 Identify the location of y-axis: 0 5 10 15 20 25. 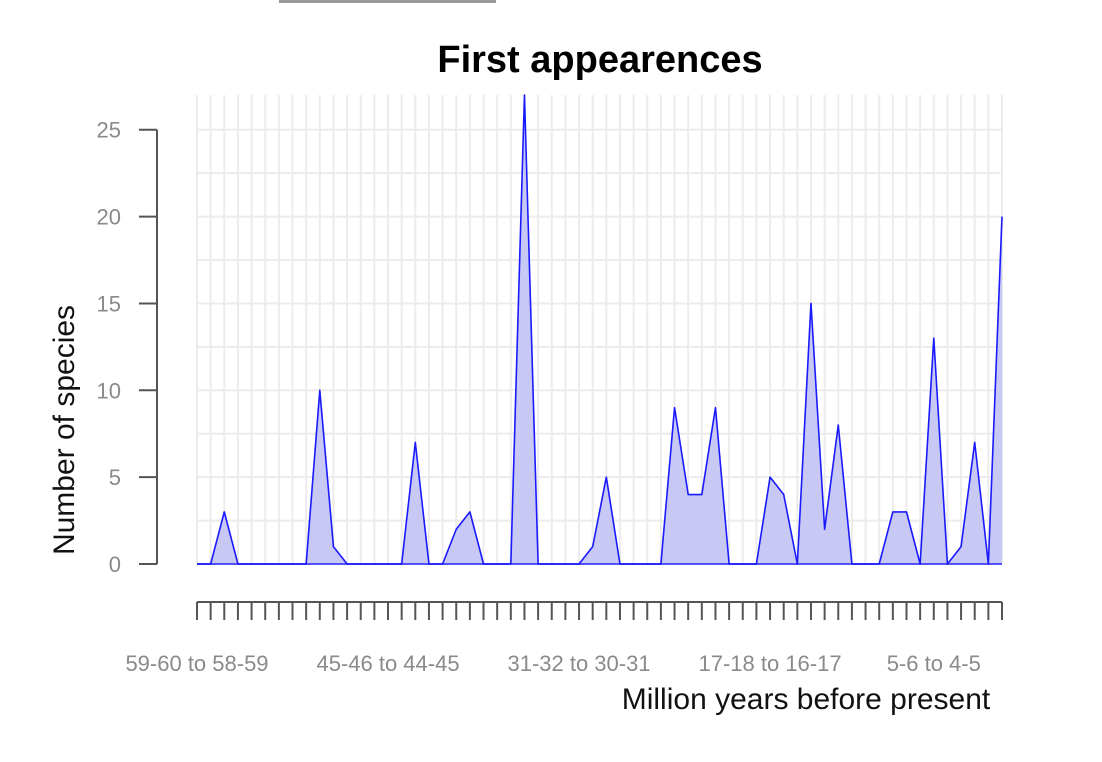
(127, 347).